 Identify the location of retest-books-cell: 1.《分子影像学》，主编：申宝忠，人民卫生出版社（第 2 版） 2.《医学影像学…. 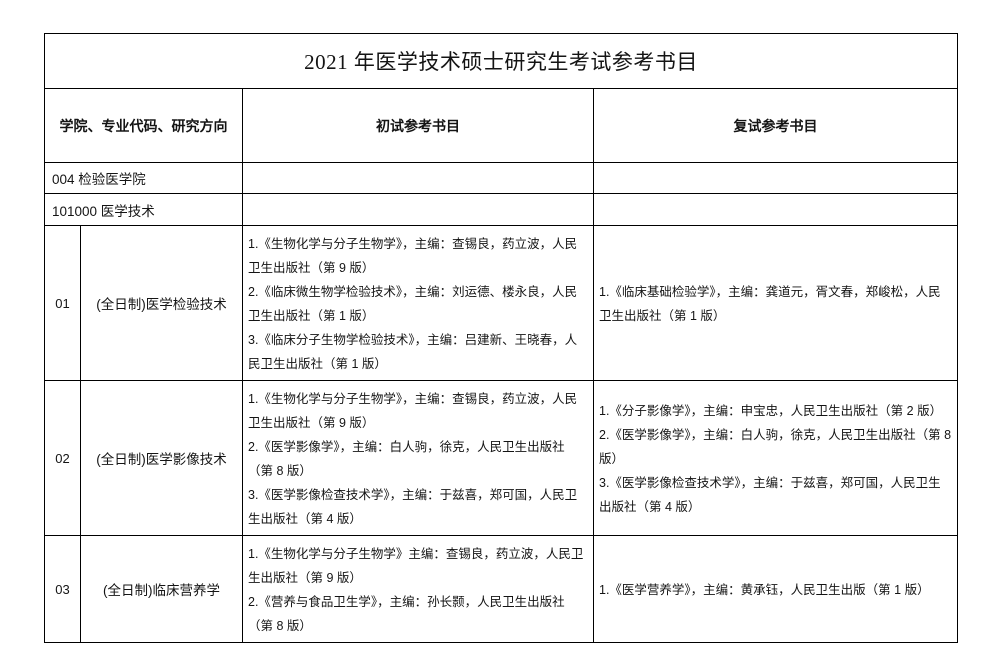
(775, 458).